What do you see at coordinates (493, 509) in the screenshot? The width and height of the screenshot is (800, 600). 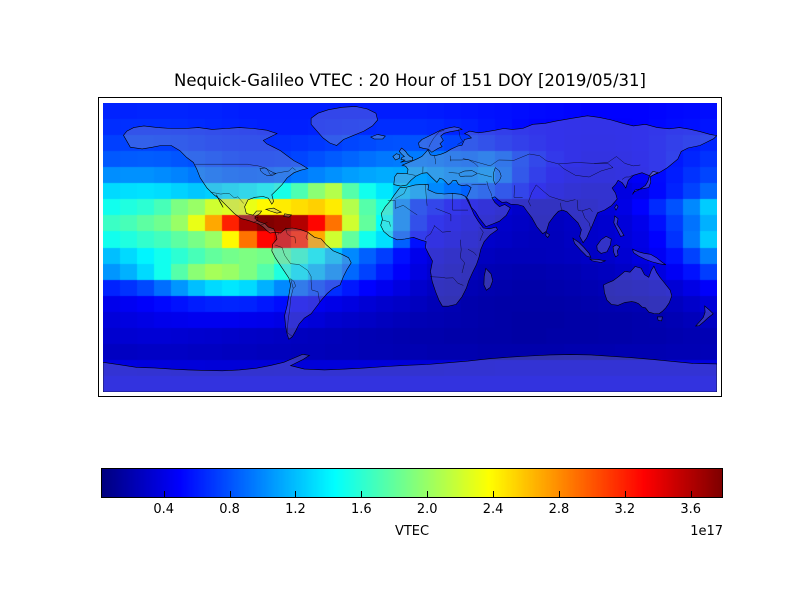 I see `colorbar-tick-label: 2.4` at bounding box center [493, 509].